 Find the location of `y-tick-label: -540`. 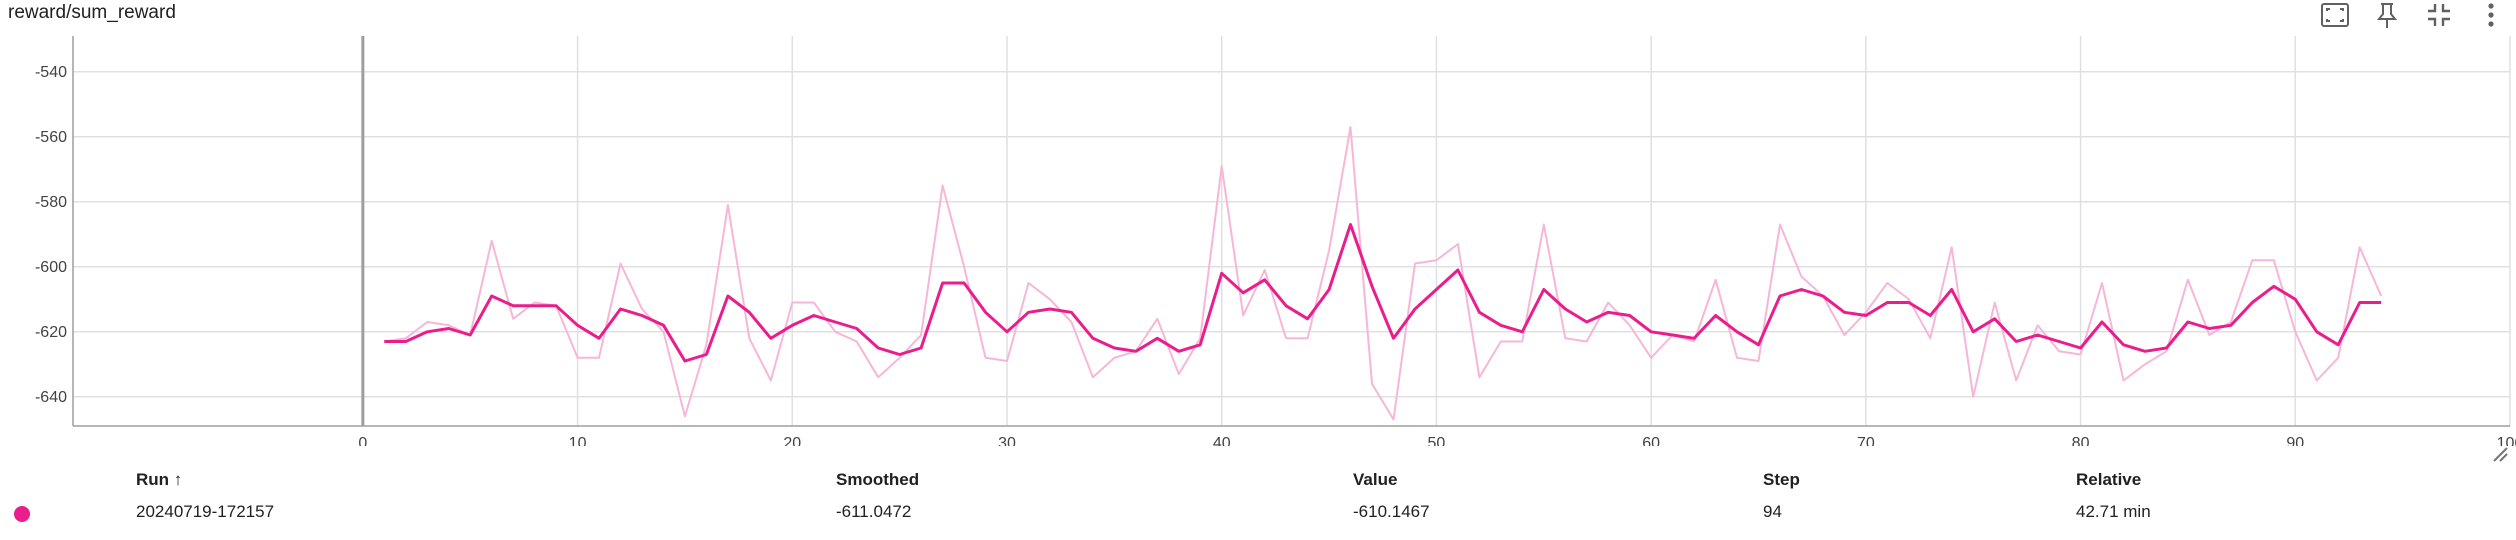

y-tick-label: -540 is located at coordinates (51, 72).